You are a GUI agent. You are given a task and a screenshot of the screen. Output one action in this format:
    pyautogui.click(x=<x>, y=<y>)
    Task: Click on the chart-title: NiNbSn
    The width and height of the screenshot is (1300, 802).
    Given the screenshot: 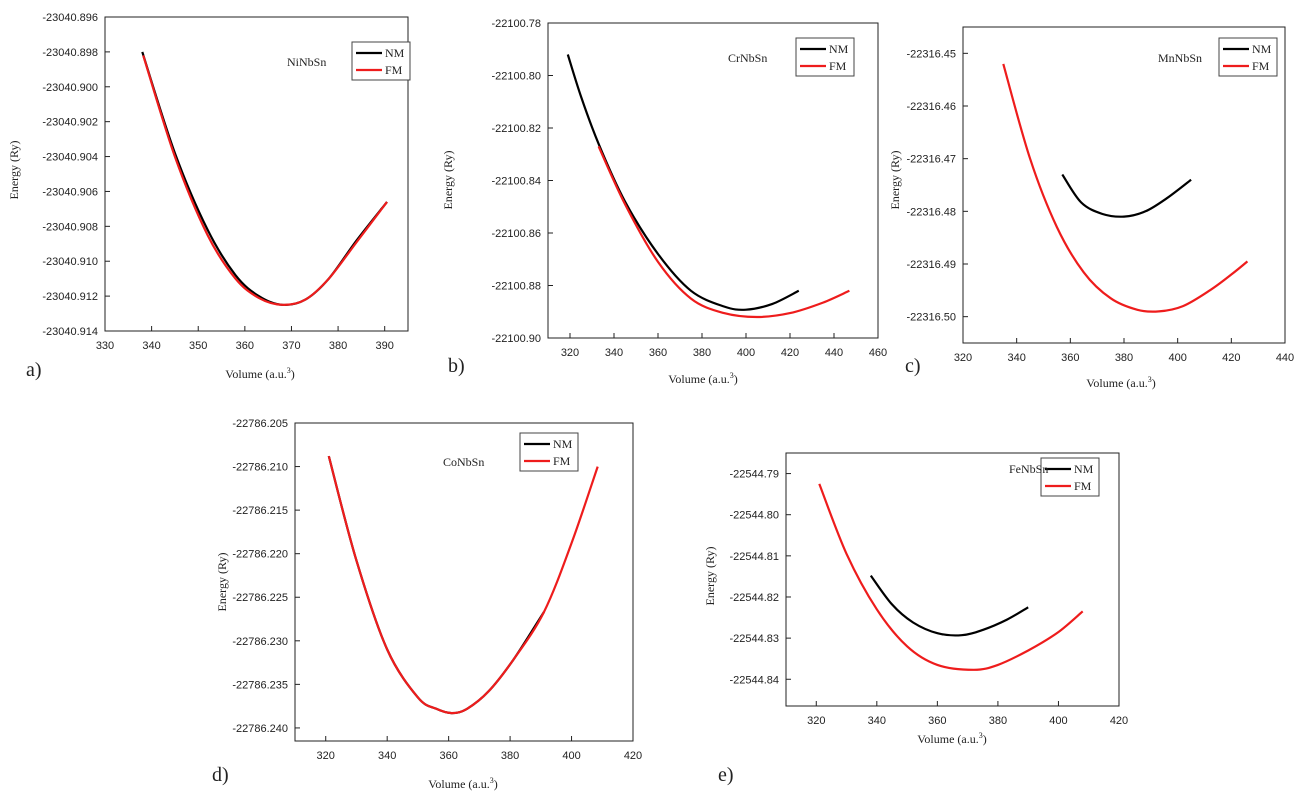 What is the action you would take?
    pyautogui.click(x=306, y=62)
    